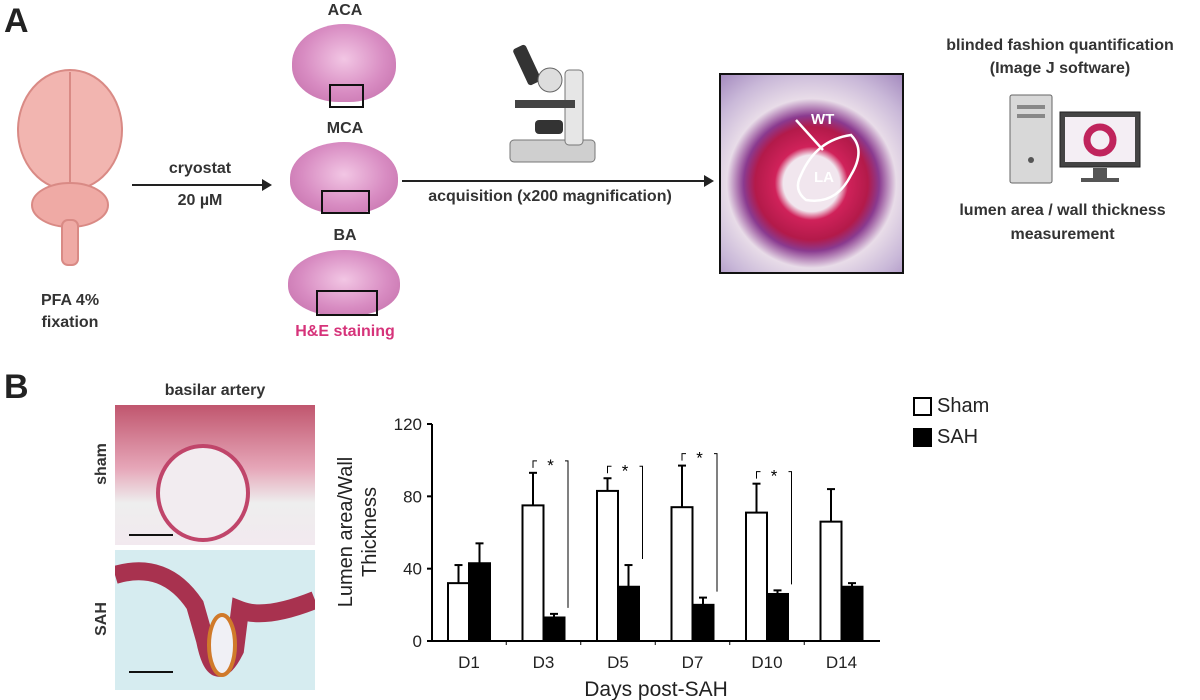  I want to click on brain-caption-2: fixation, so click(70, 322).